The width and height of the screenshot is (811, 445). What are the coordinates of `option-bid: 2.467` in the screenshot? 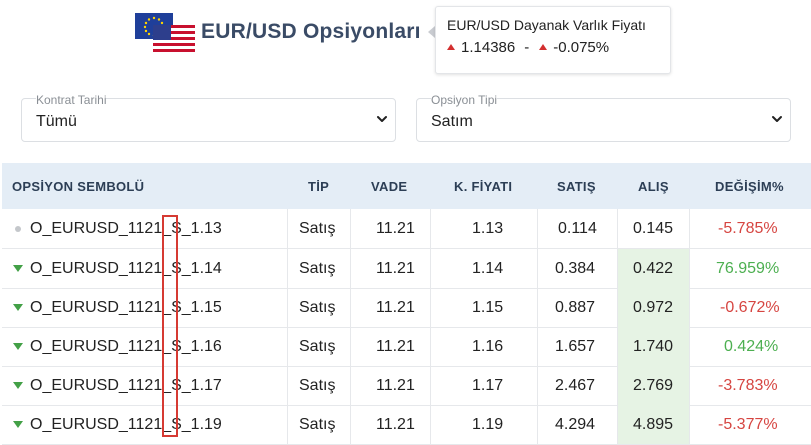 It's located at (575, 385).